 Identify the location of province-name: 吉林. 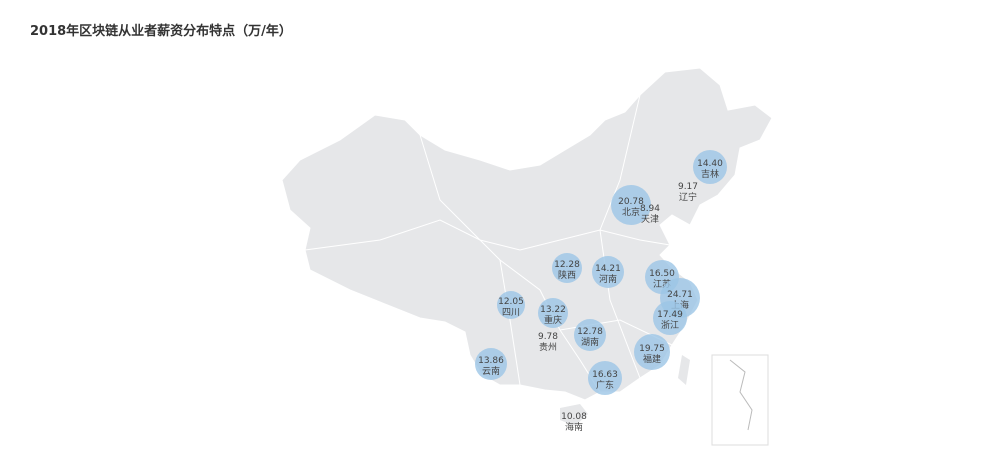
(710, 174).